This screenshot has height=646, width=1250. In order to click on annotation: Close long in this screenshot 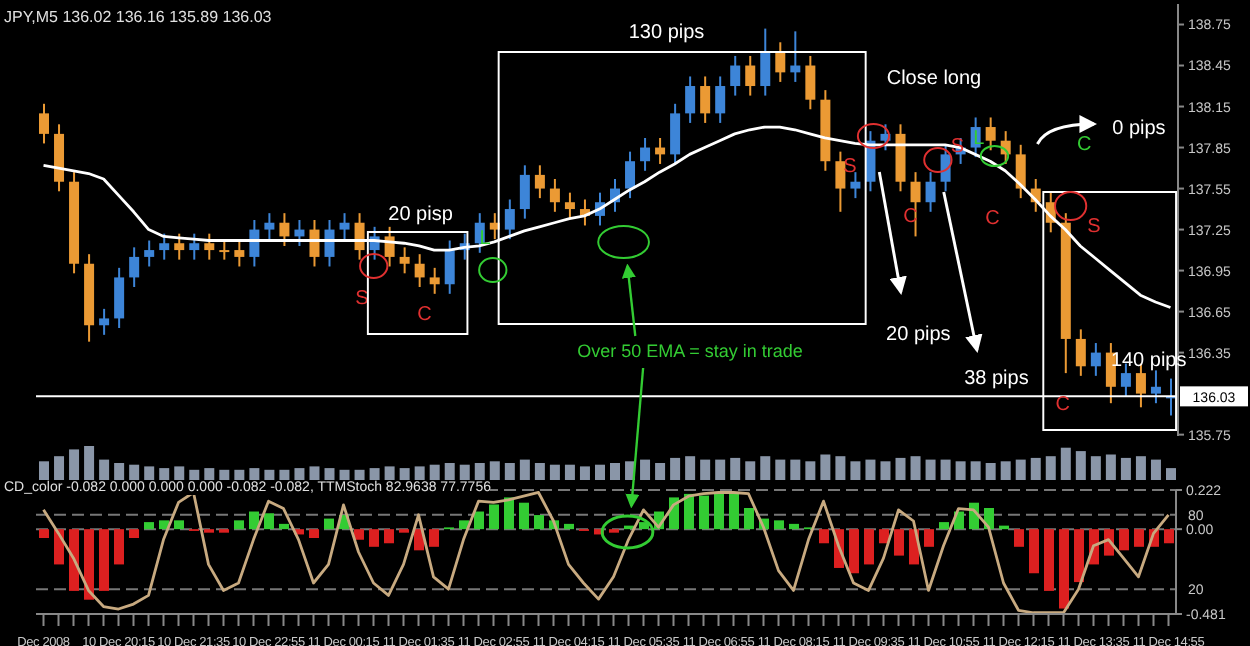, I will do `click(934, 79)`.